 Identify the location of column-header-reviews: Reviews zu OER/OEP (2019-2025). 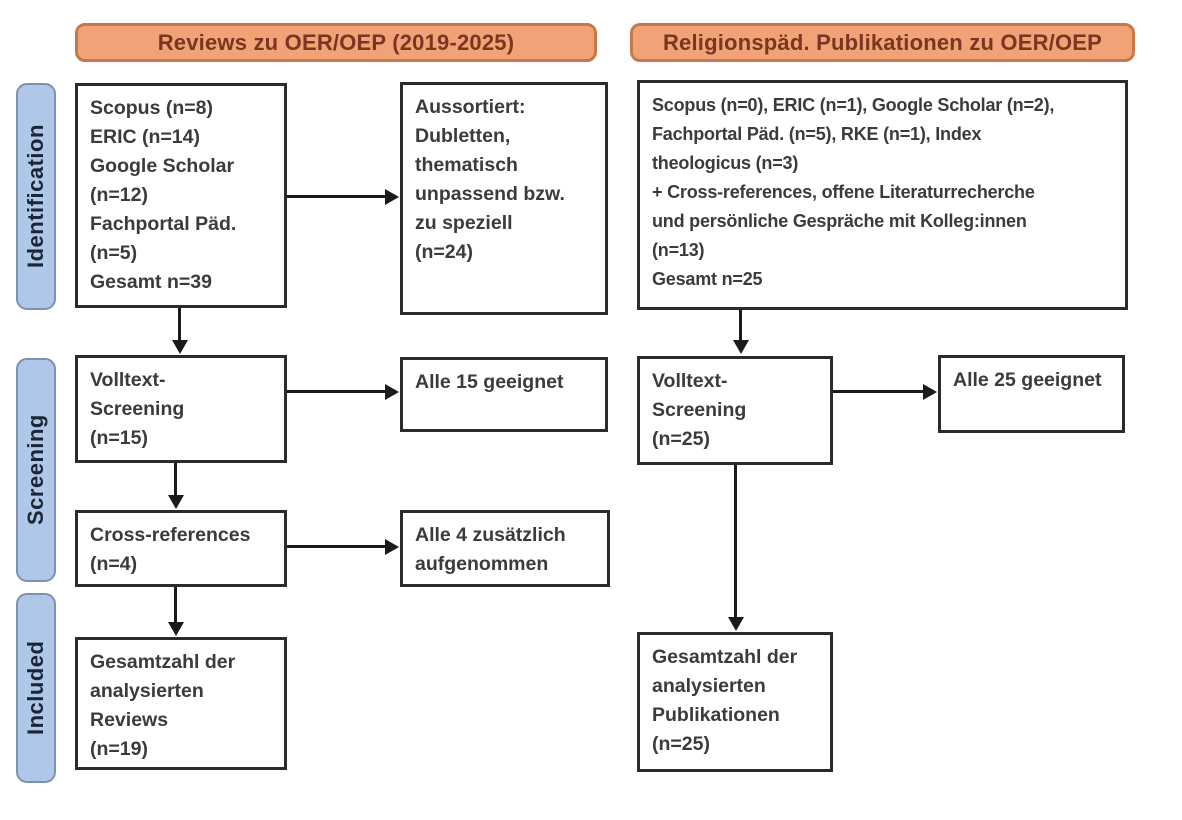
(336, 42).